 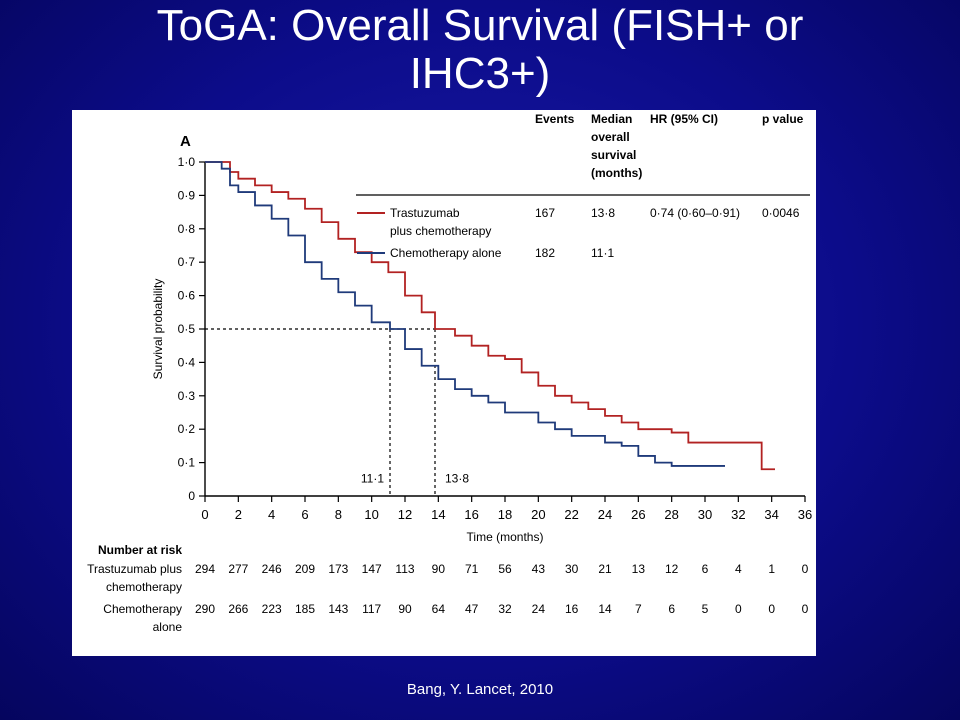 I want to click on x-tick-label: 10, so click(x=371, y=514).